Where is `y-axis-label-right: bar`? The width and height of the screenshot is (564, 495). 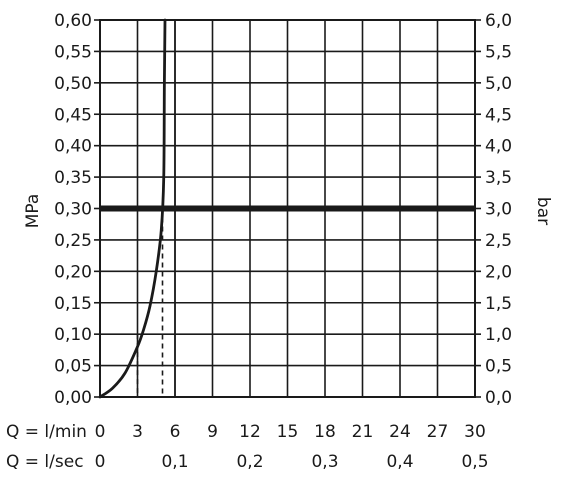
y-axis-label-right: bar is located at coordinates (543, 211).